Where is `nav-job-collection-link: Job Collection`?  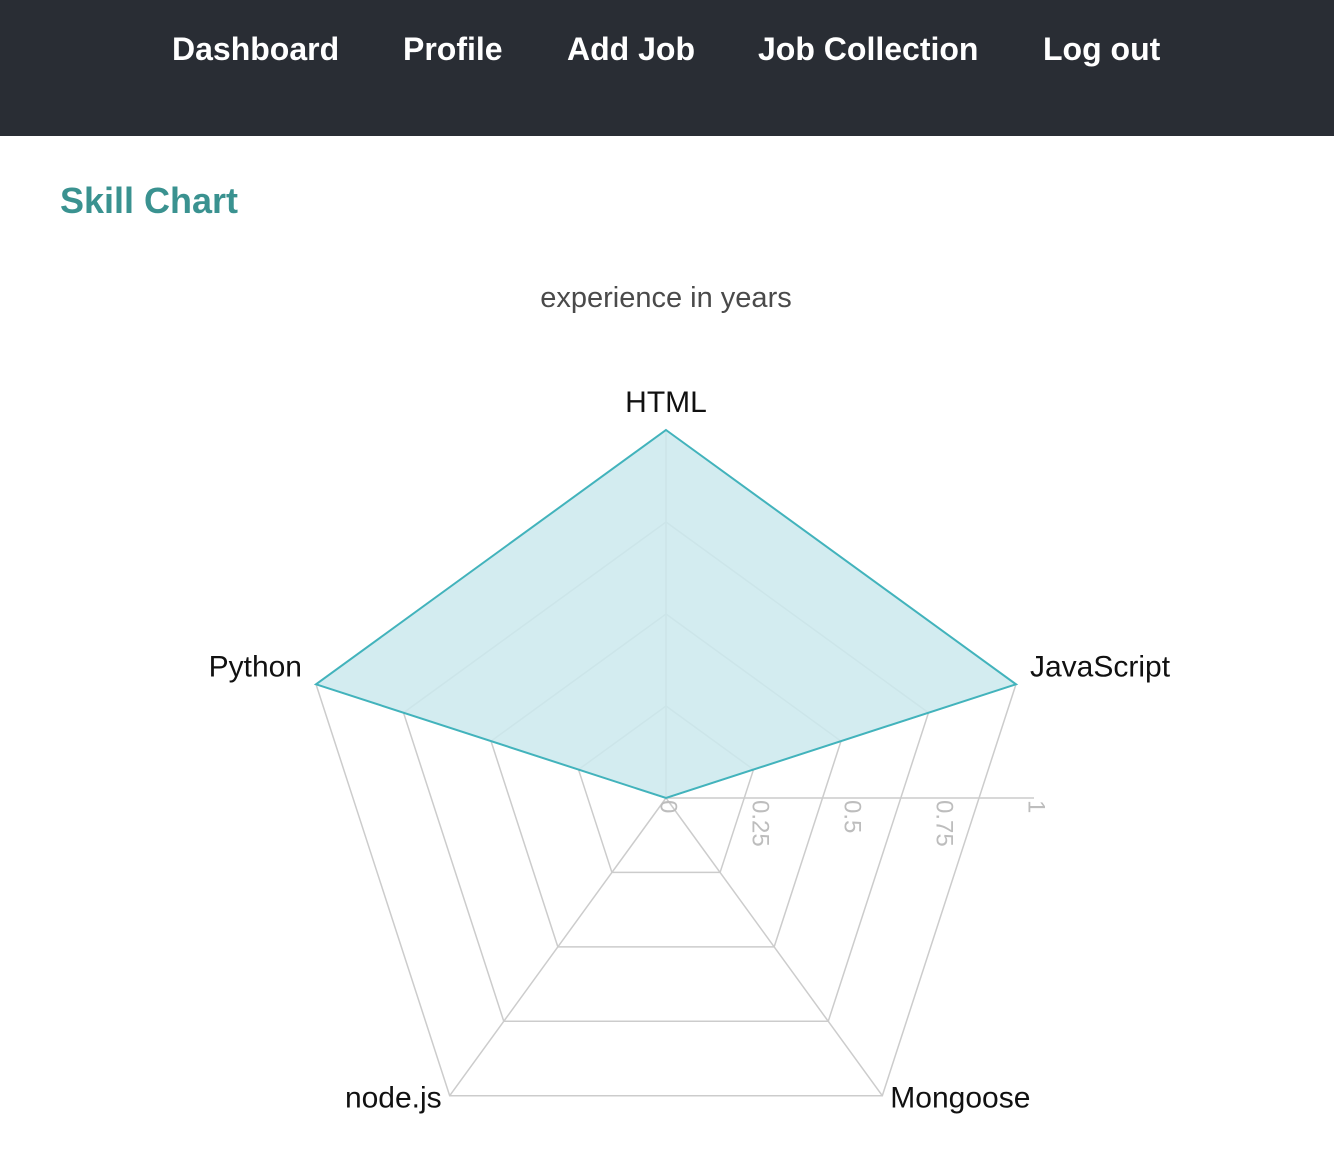
nav-job-collection-link: Job Collection is located at coordinates (868, 49).